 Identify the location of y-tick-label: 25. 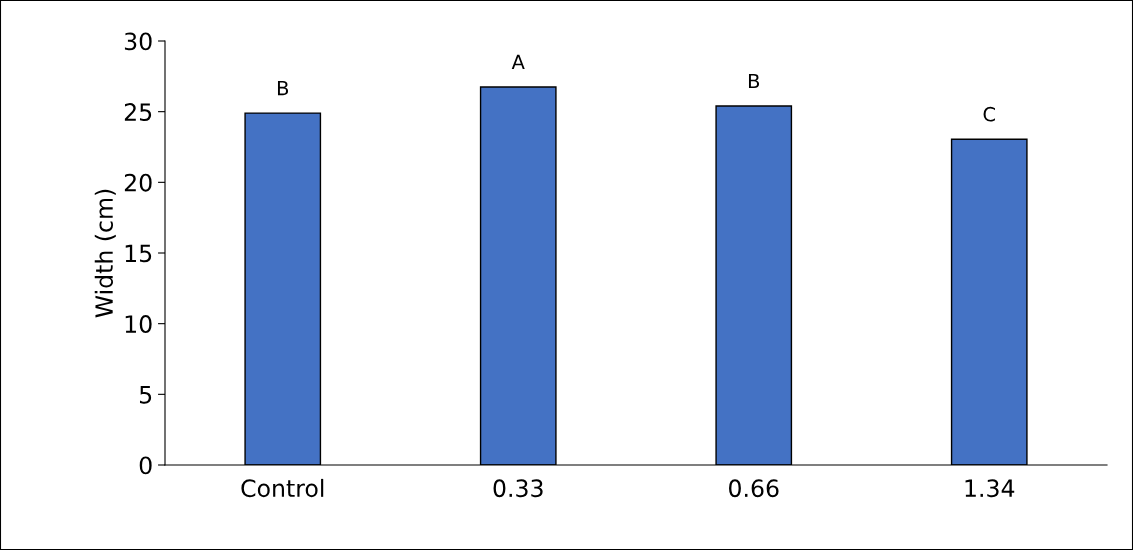
(138, 112).